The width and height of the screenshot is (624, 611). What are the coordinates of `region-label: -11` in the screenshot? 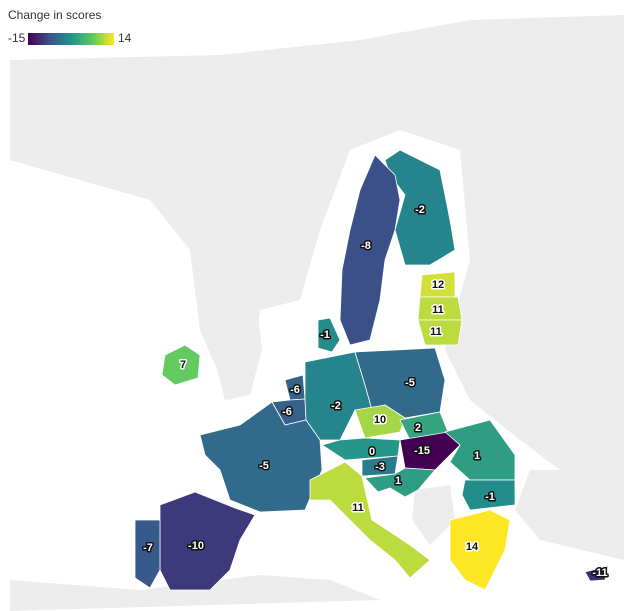 It's located at (599, 573).